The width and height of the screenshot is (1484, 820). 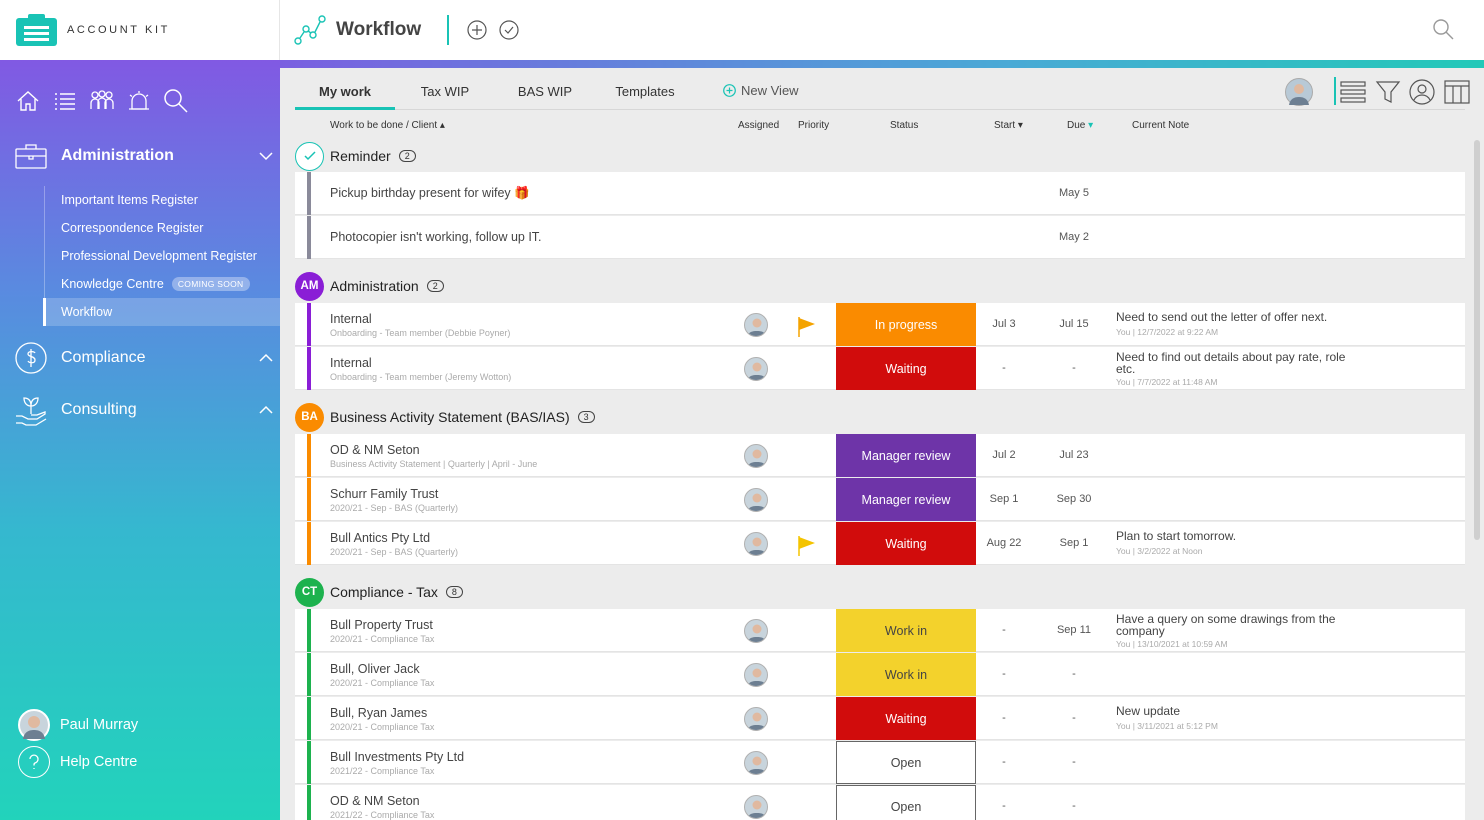 What do you see at coordinates (761, 90) in the screenshot?
I see `new-view-button: New View` at bounding box center [761, 90].